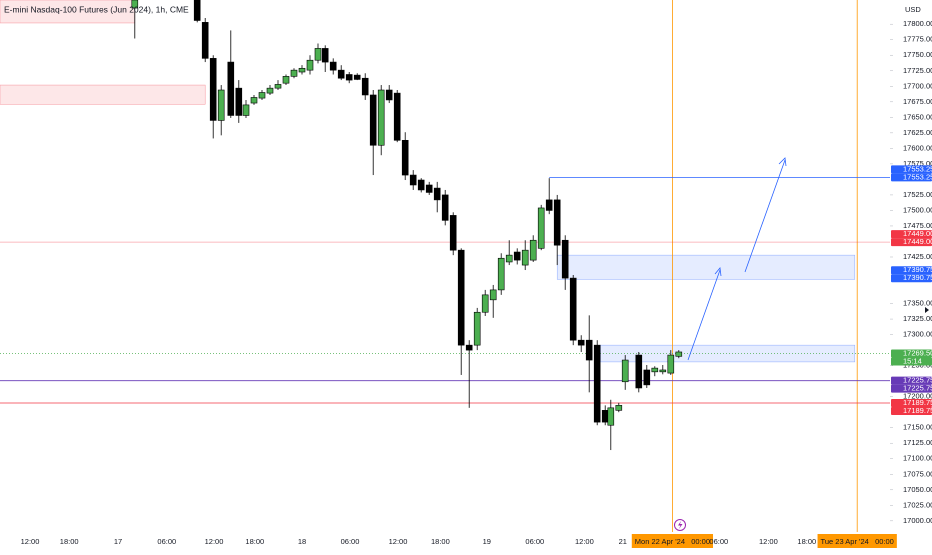  I want to click on zone, so click(706, 267).